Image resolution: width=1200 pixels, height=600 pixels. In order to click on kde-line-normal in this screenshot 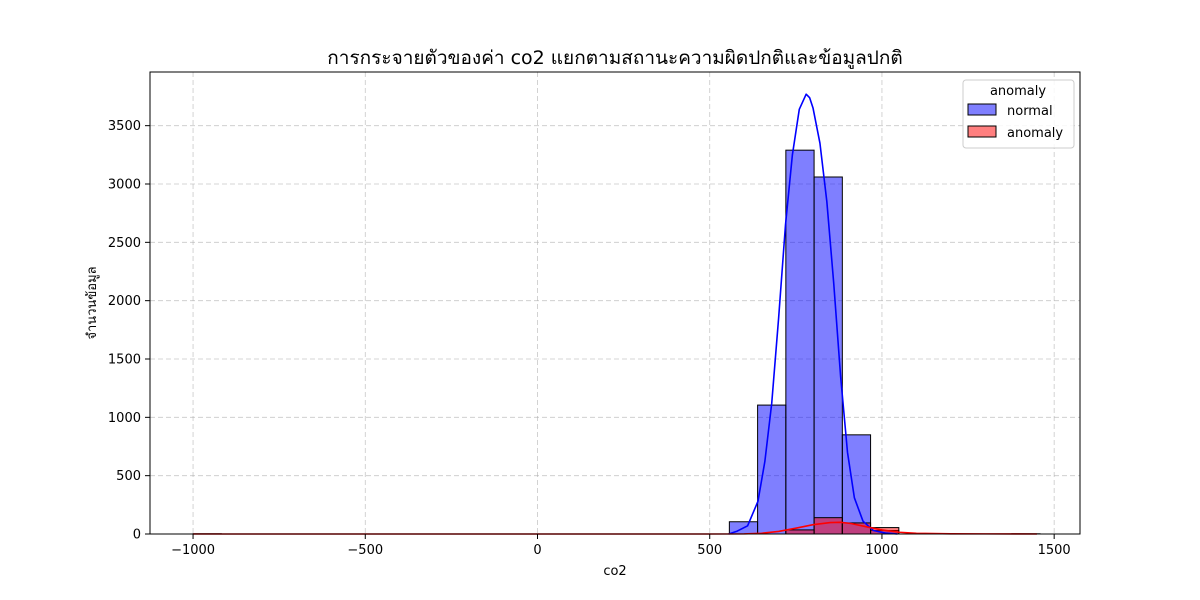, I will do `click(813, 314)`.